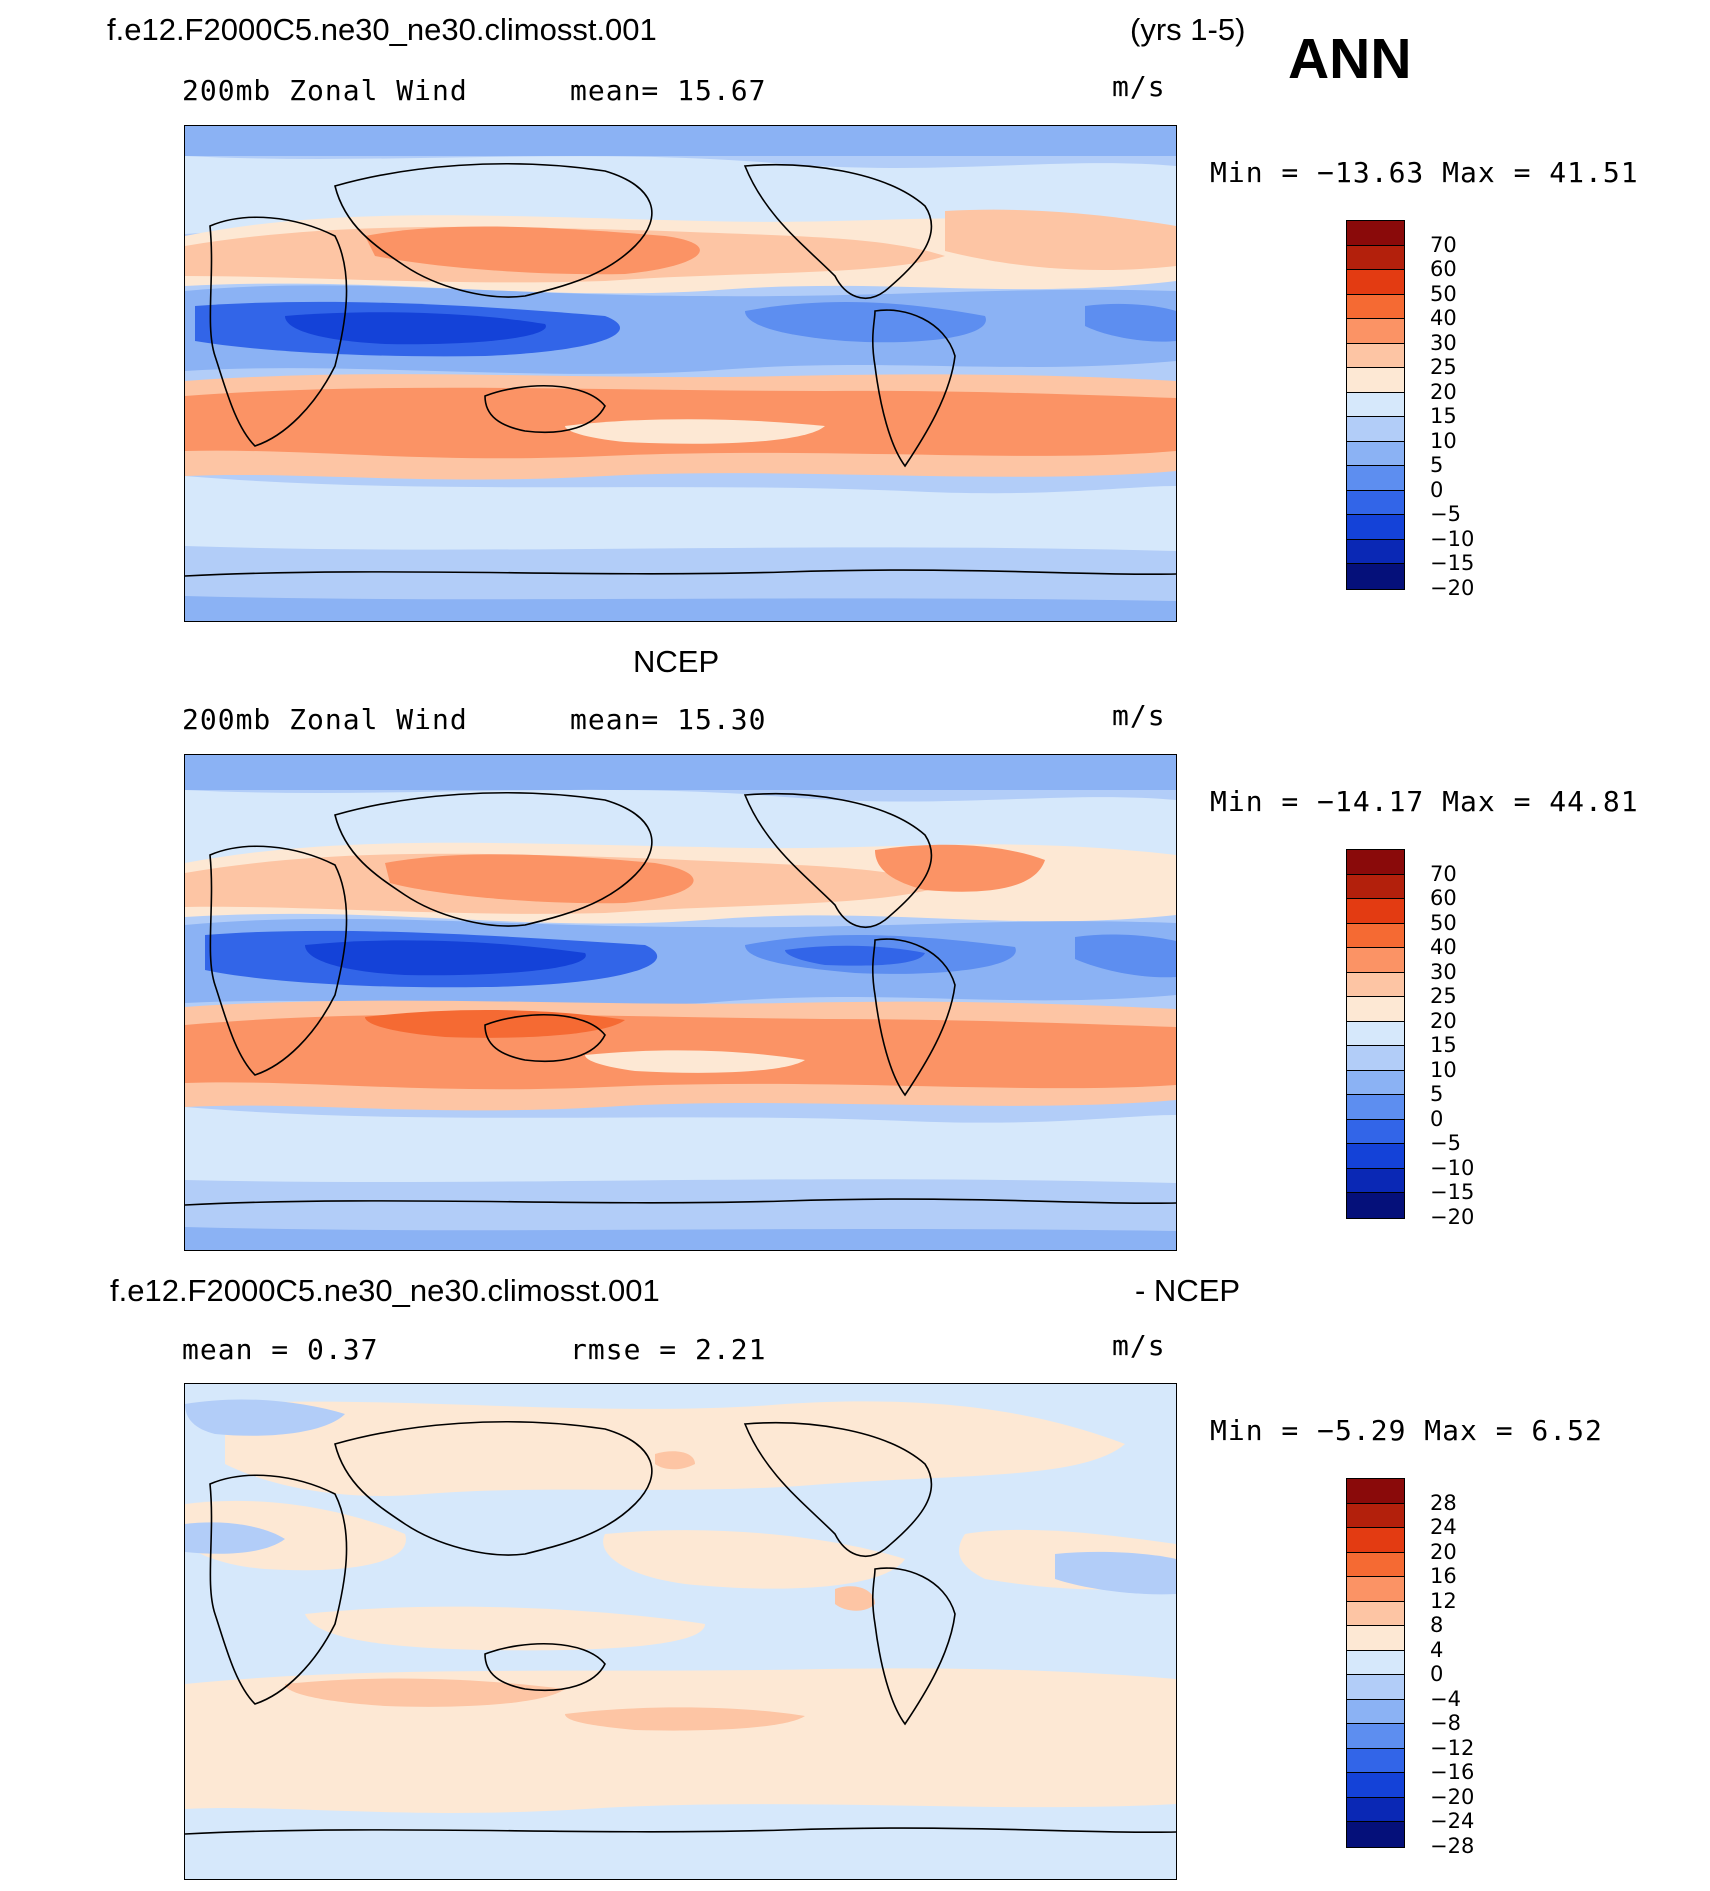 The height and width of the screenshot is (1891, 1710). I want to click on colorbar-label: 16, so click(1443, 1576).